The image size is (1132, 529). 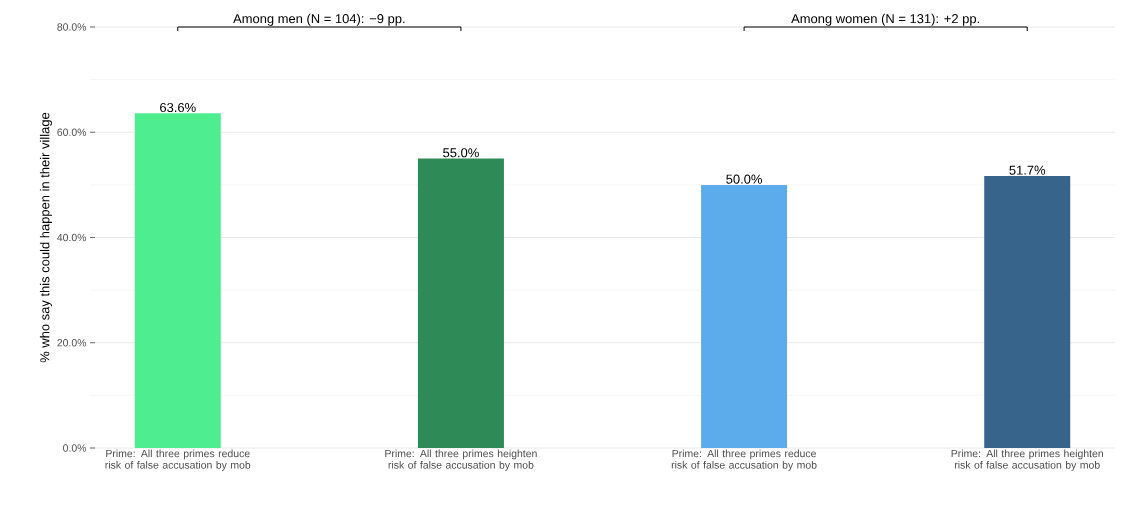 I want to click on y-tick-label: 60.0%, so click(x=72, y=132).